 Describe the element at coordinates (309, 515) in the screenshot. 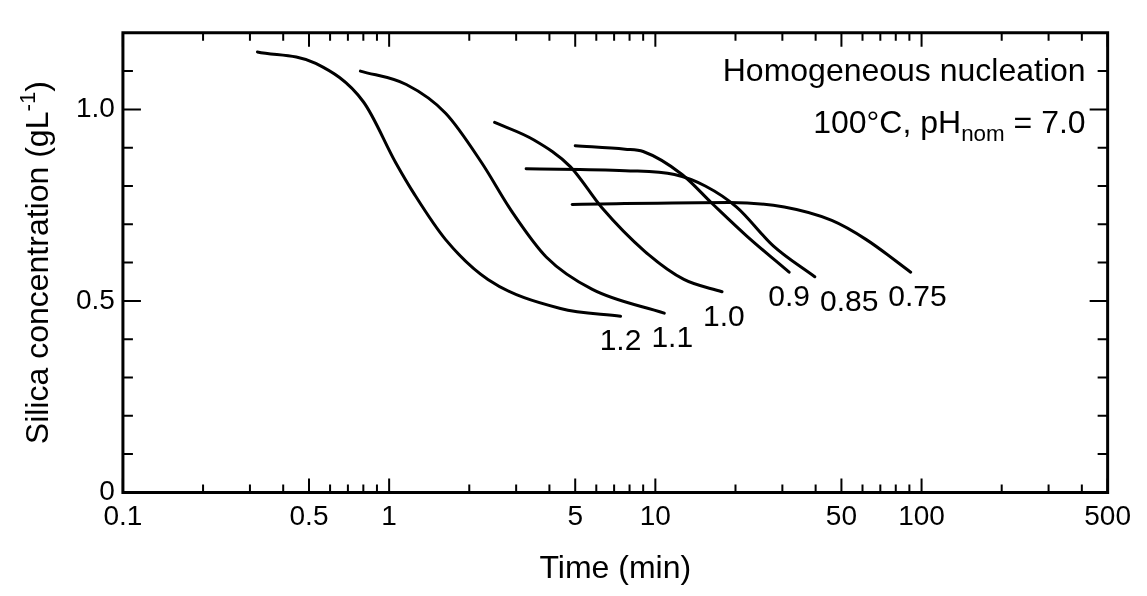

I see `x-tick-label: 0.5` at that location.